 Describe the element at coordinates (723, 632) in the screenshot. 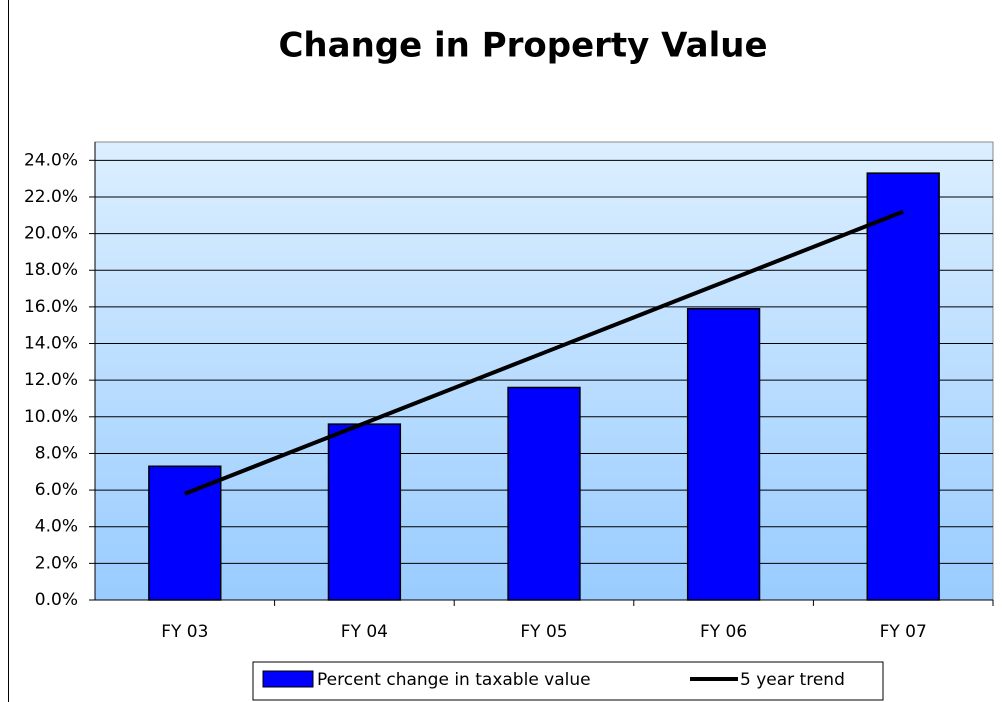

I see `x-tick-label: FY 06` at that location.